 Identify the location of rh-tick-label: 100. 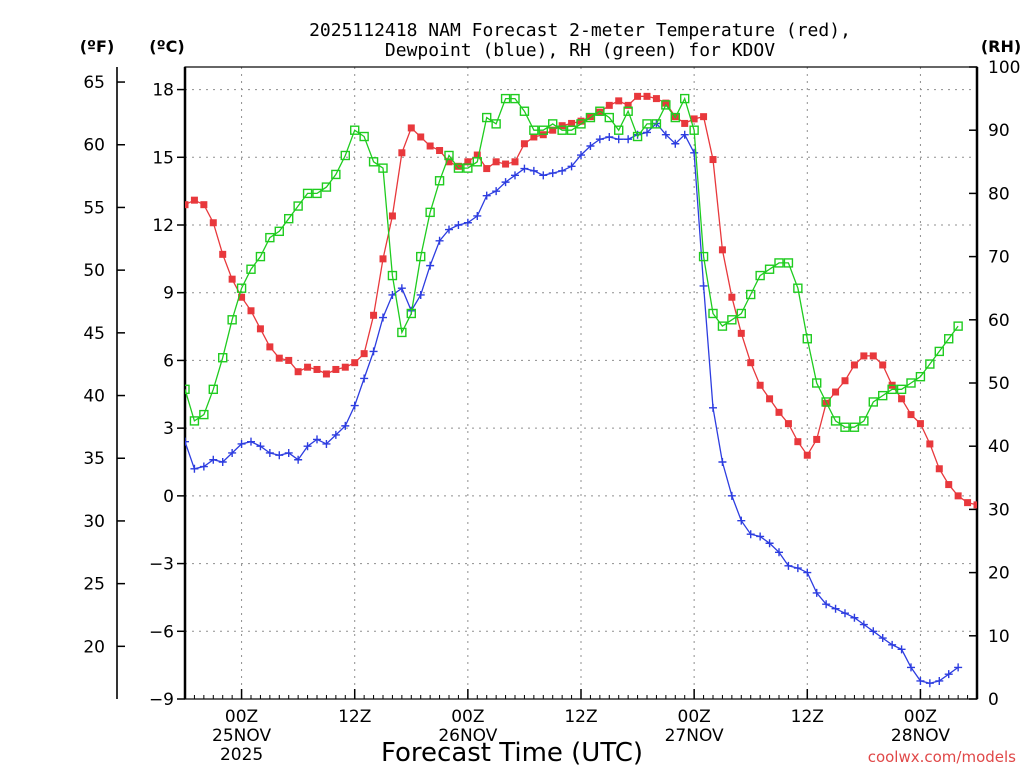
(1004, 68).